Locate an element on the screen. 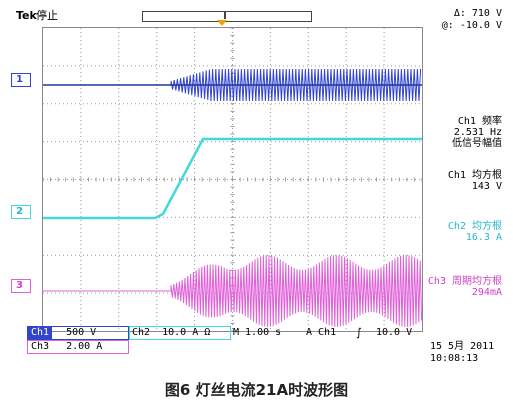 This screenshot has width=513, height=408. trigger-source: A Ch1 is located at coordinates (321, 332).